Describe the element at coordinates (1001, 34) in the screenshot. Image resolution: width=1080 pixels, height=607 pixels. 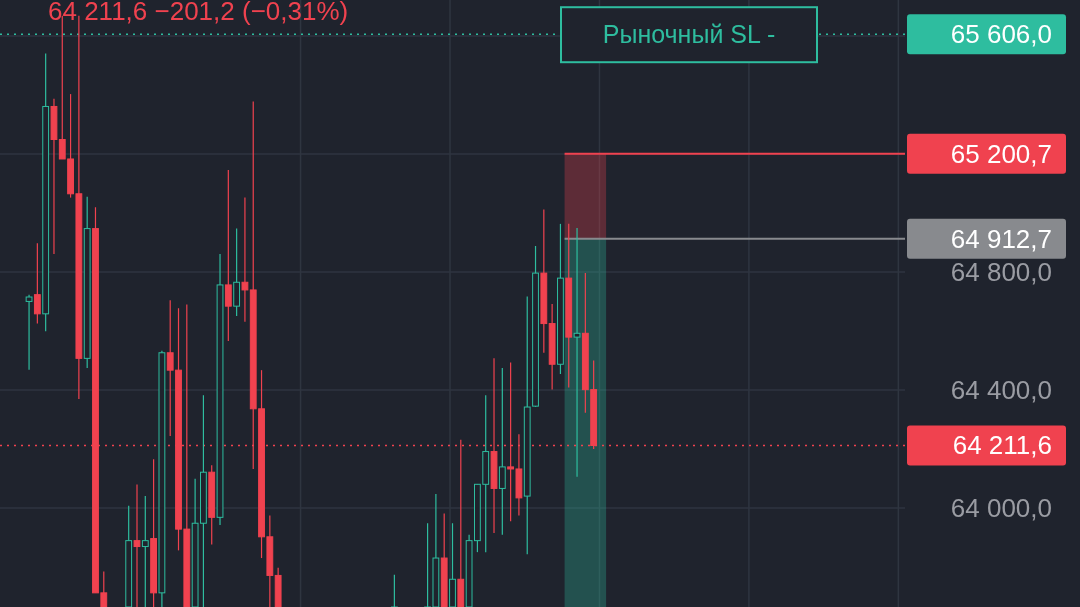
I see `ref-line-label: 65 606,0` at that location.